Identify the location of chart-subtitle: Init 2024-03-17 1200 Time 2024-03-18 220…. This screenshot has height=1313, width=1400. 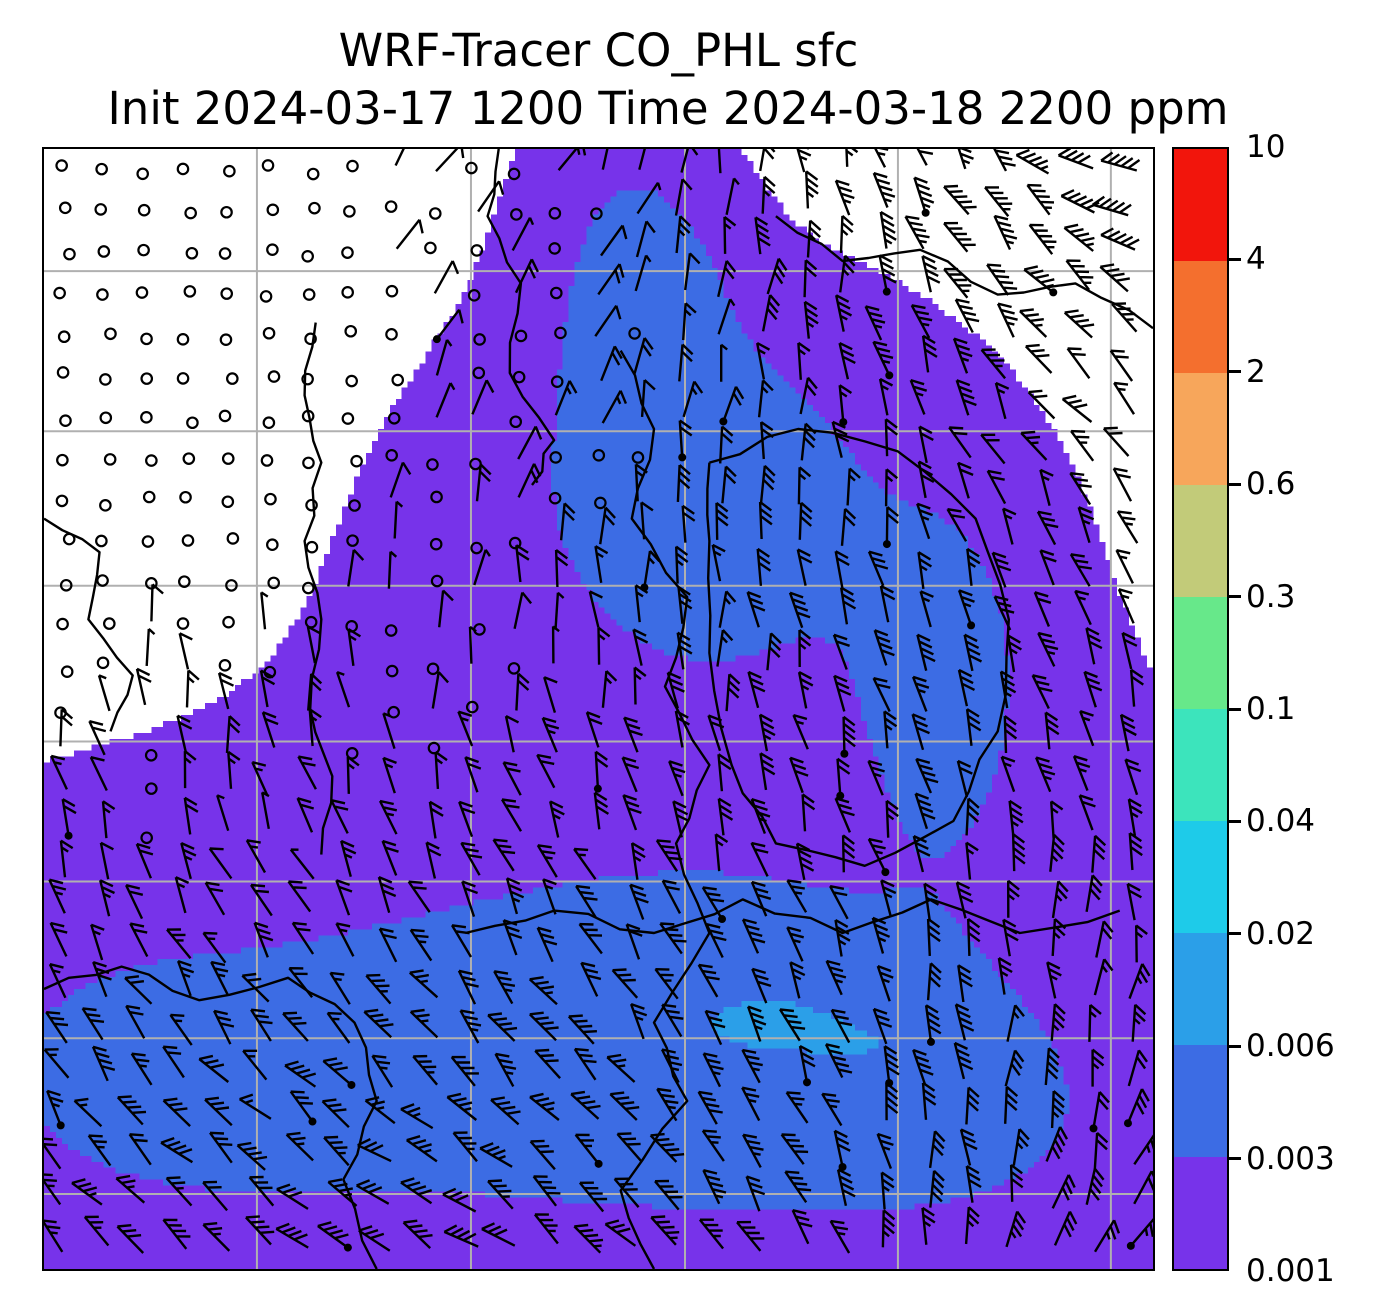
(668, 108).